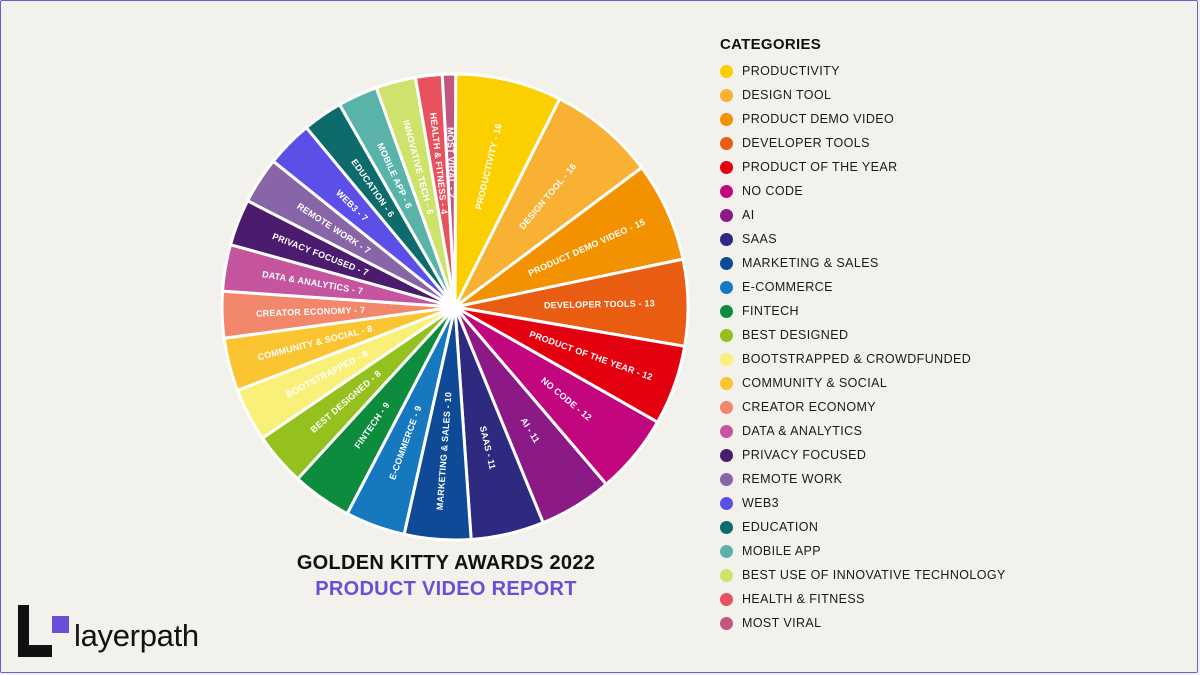 This screenshot has width=1200, height=675. Describe the element at coordinates (863, 191) in the screenshot. I see `legend-item: NO CODE` at that location.